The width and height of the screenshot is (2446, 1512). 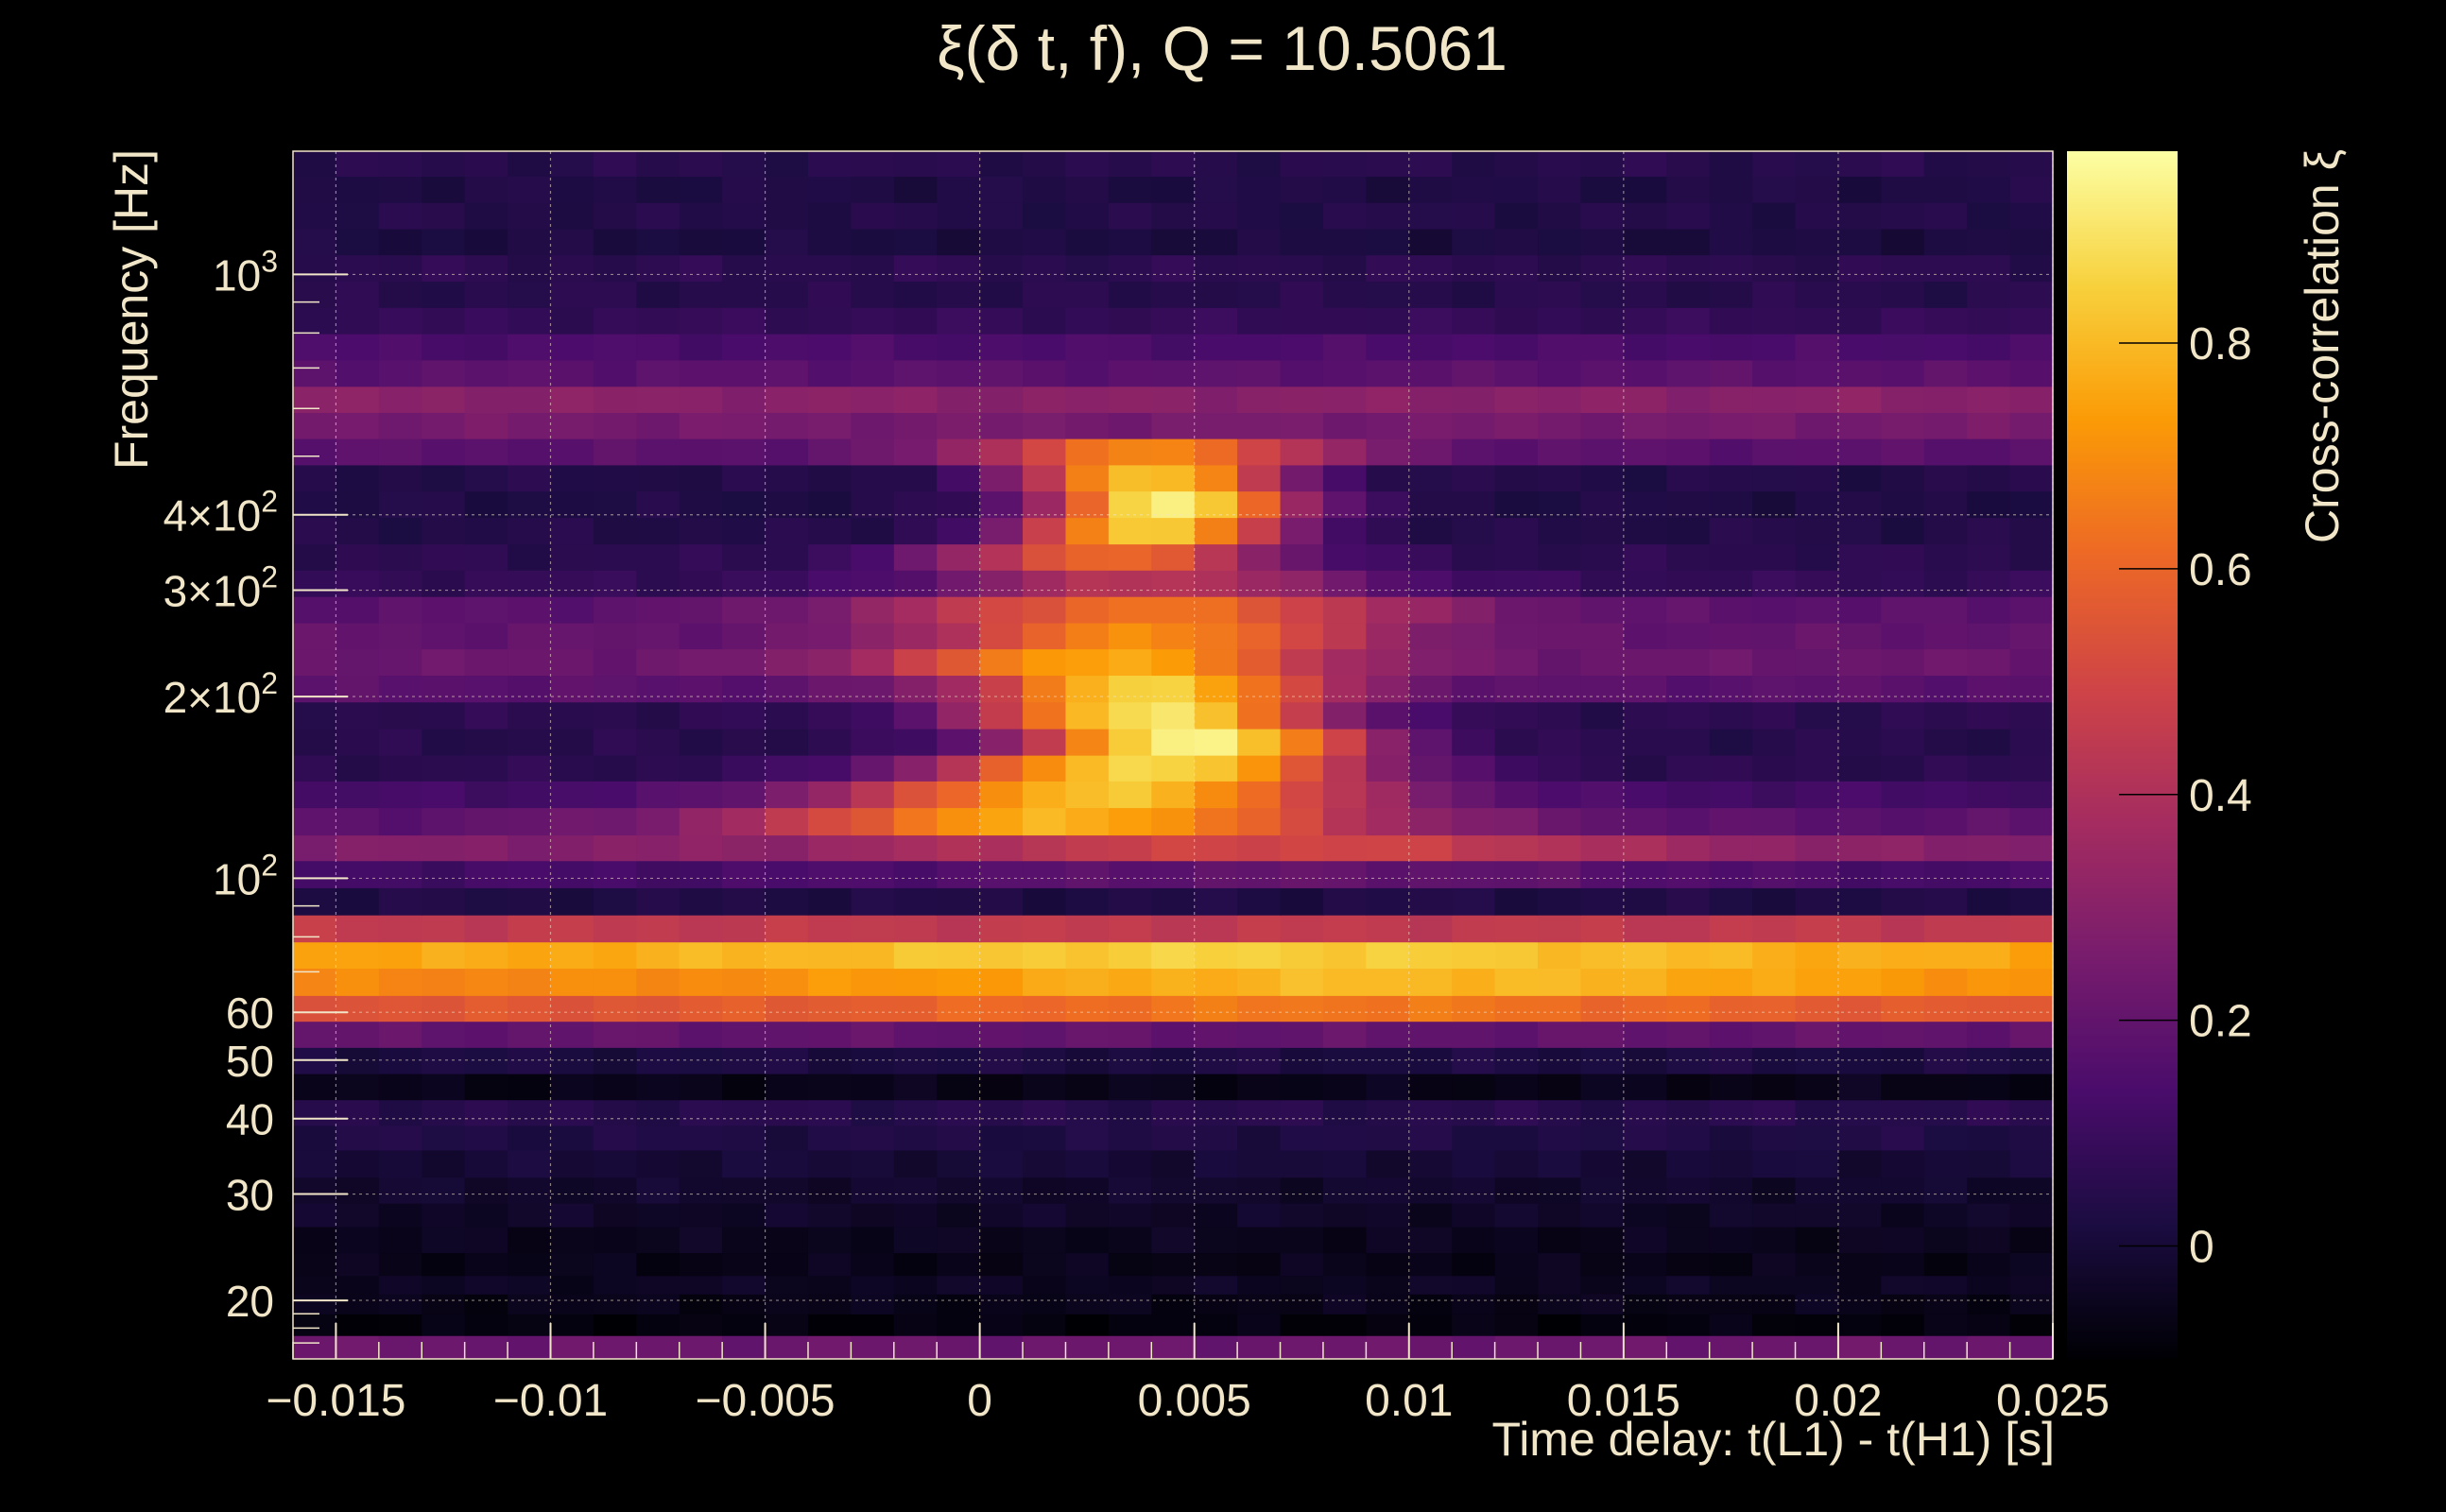 I want to click on y-axis-label: Frequency [Hz], so click(x=131, y=309).